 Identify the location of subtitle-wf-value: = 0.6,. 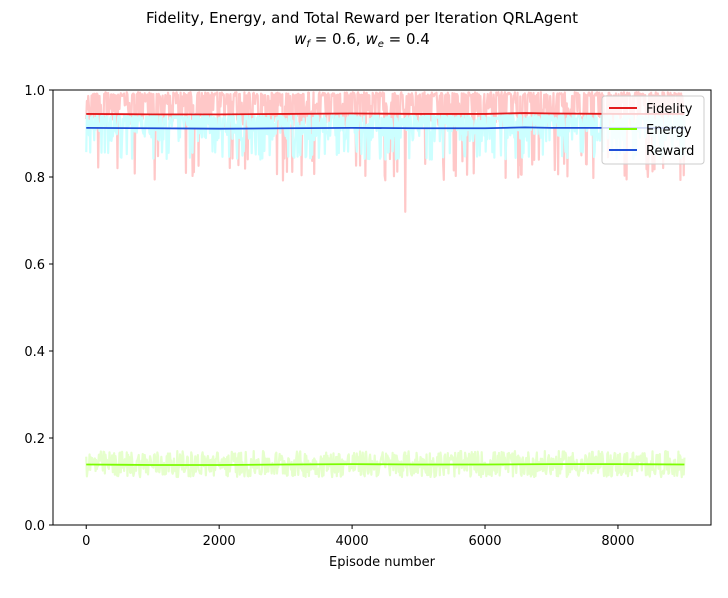
(338, 39).